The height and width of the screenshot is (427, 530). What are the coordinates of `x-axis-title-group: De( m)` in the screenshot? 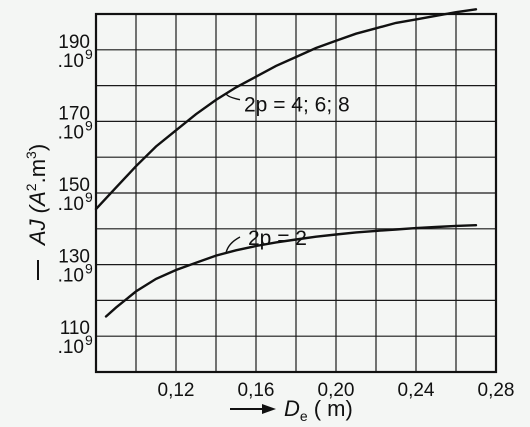 It's located at (291, 410).